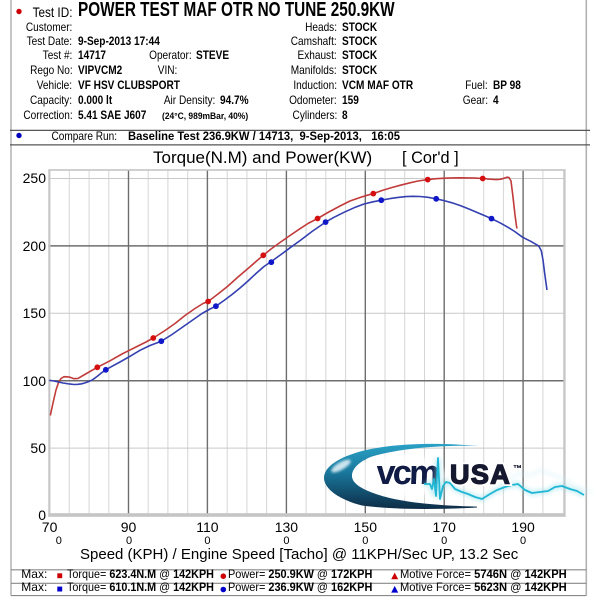  What do you see at coordinates (517, 469) in the screenshot?
I see `svg-text: ™` at bounding box center [517, 469].